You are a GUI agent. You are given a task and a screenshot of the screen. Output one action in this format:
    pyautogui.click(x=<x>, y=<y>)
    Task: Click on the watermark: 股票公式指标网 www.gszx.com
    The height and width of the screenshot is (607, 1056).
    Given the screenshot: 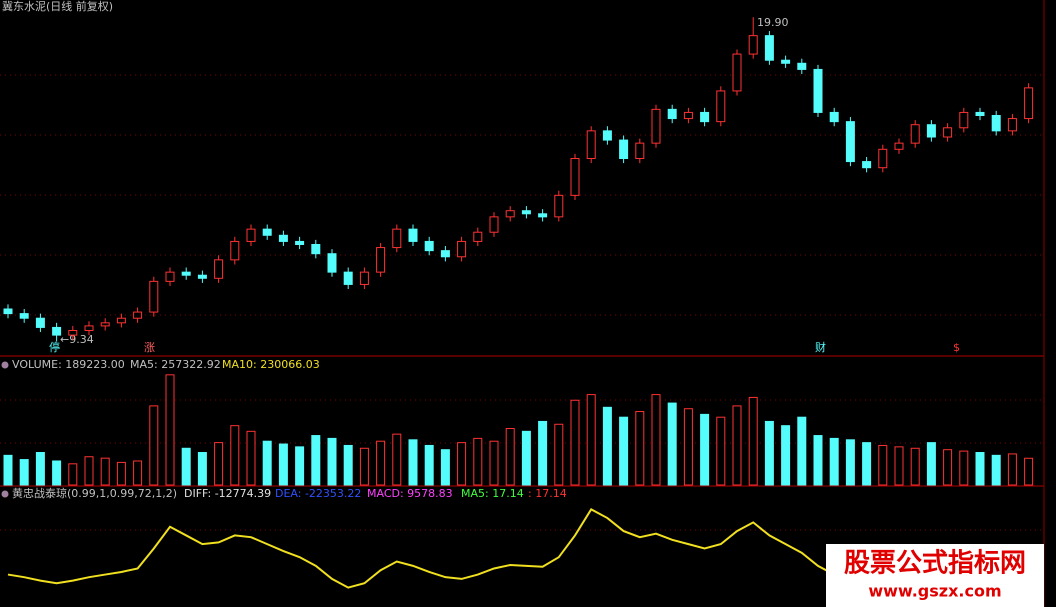 What is the action you would take?
    pyautogui.click(x=935, y=575)
    